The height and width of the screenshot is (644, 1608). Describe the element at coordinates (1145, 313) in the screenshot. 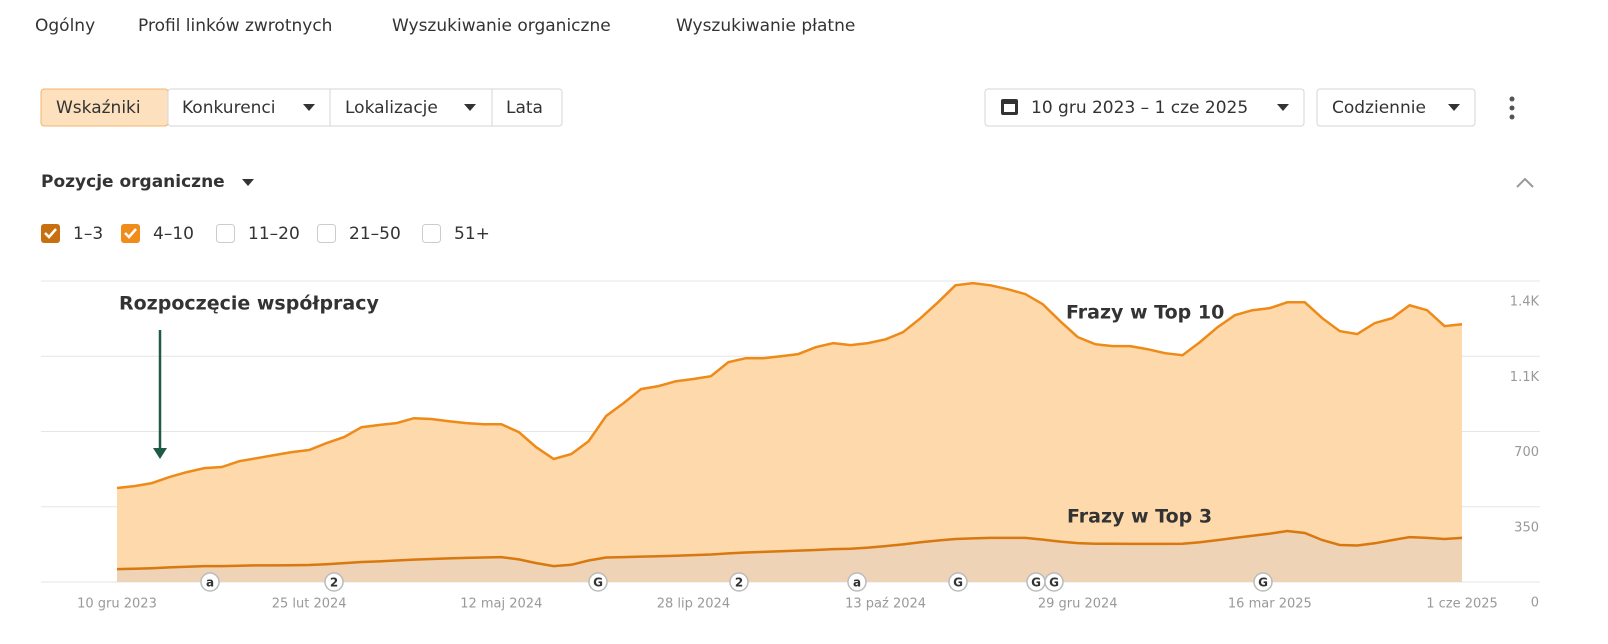

I see `series-label: Frazy w Top 10` at that location.